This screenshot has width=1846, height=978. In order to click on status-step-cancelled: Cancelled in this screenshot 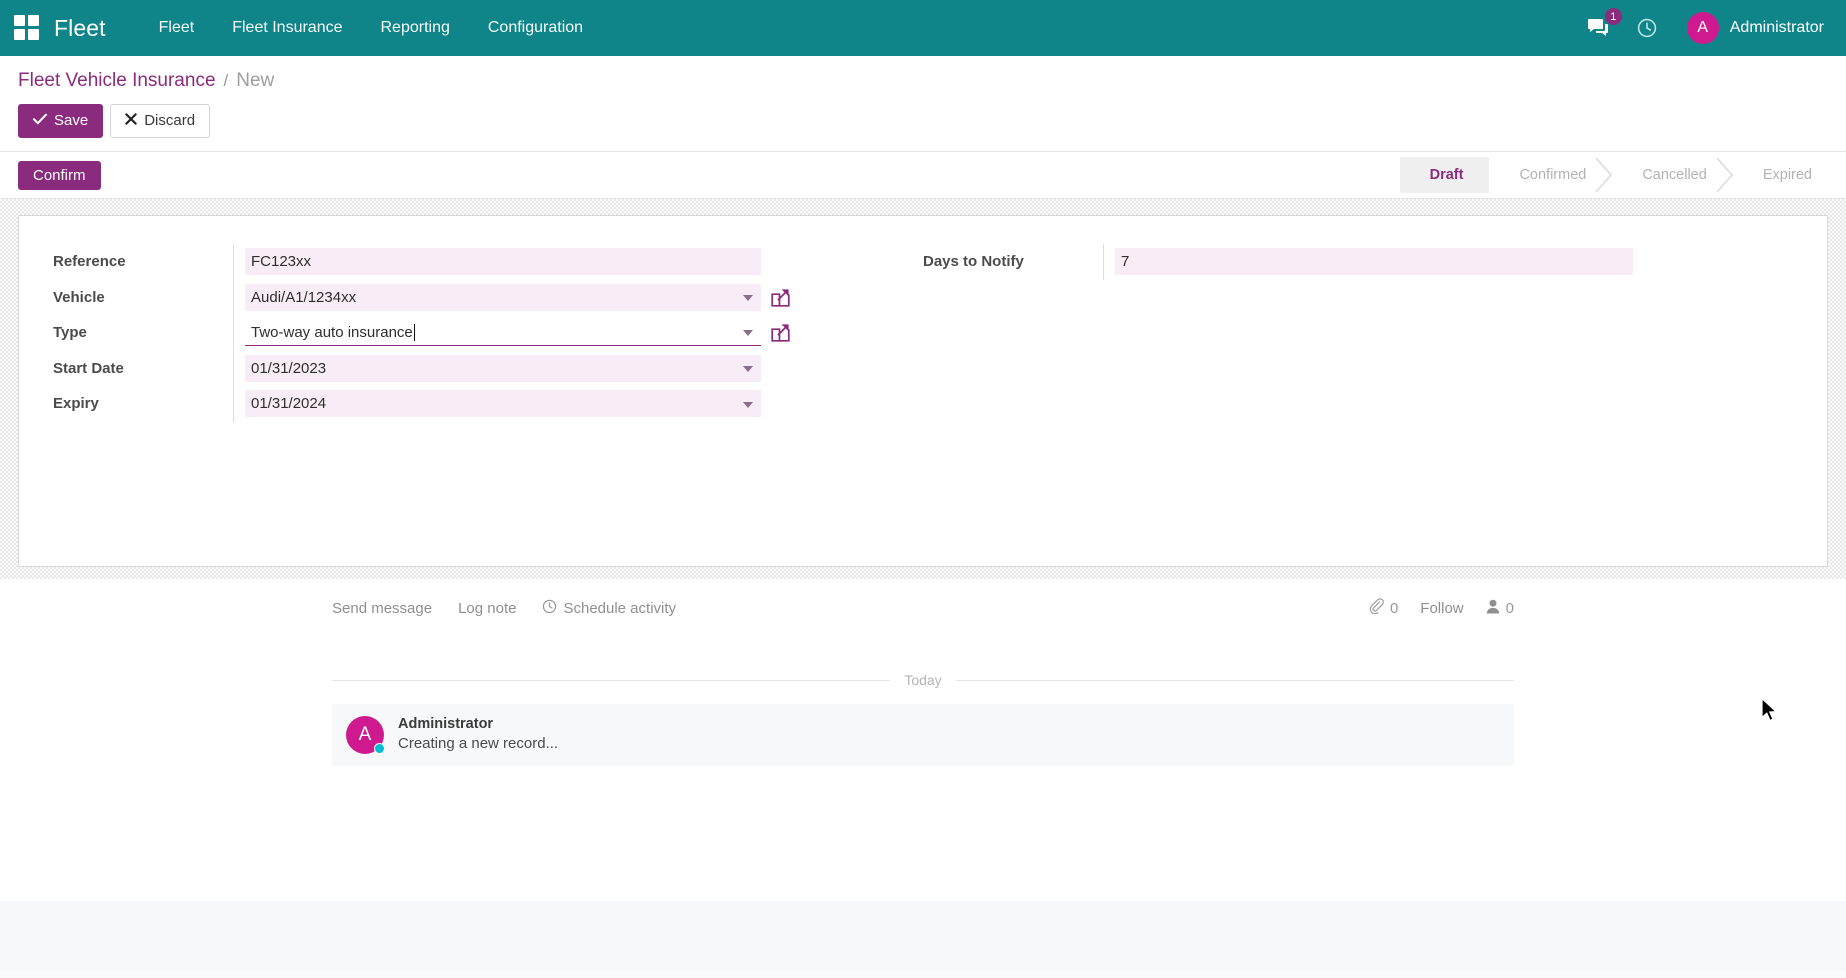, I will do `click(1672, 175)`.